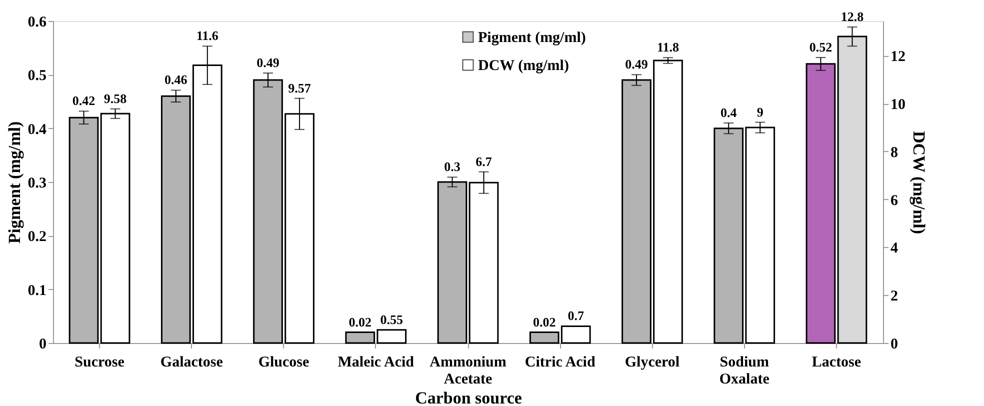 This screenshot has height=406, width=984. What do you see at coordinates (468, 371) in the screenshot?
I see `x-tick-label: Ammonium Acetate` at bounding box center [468, 371].